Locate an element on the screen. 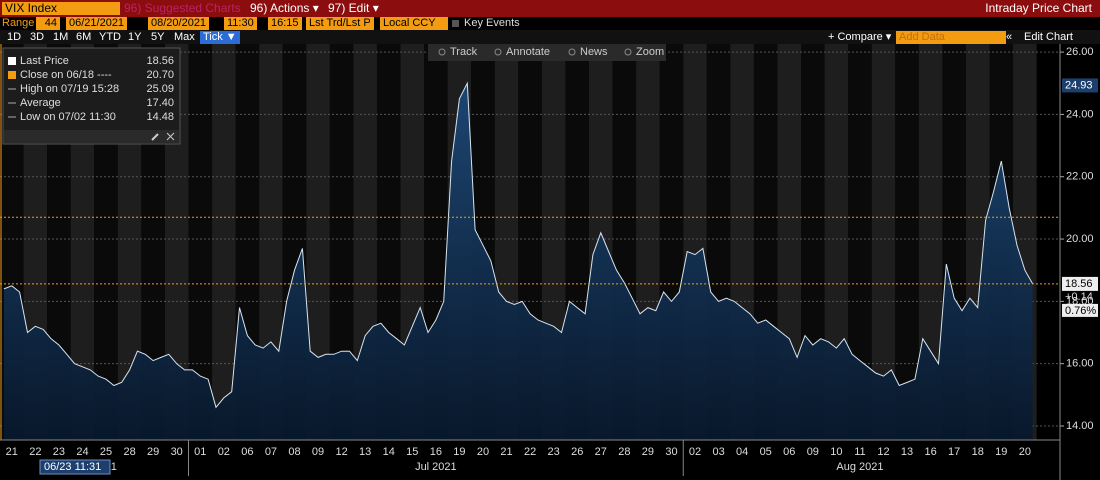 This screenshot has height=480, width=1100. cursor-date: 06/23 11:31 is located at coordinates (72, 467).